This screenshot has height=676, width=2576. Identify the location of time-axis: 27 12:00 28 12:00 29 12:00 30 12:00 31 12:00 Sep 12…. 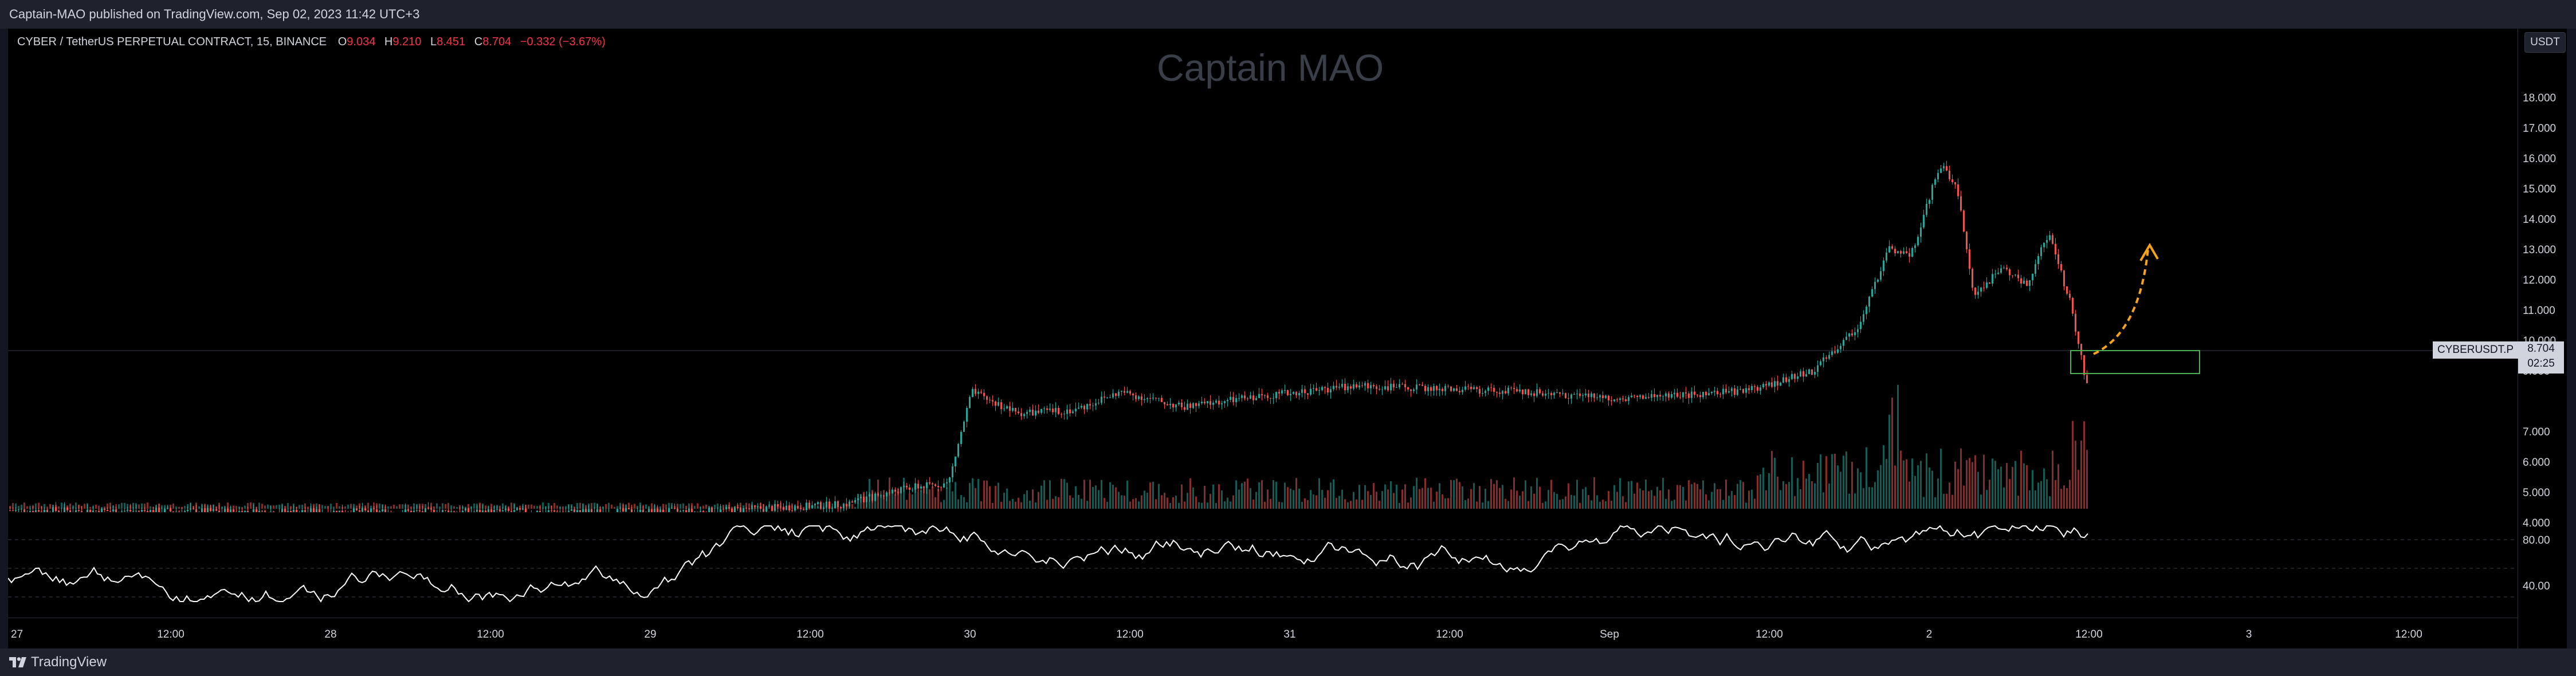
(1263, 633).